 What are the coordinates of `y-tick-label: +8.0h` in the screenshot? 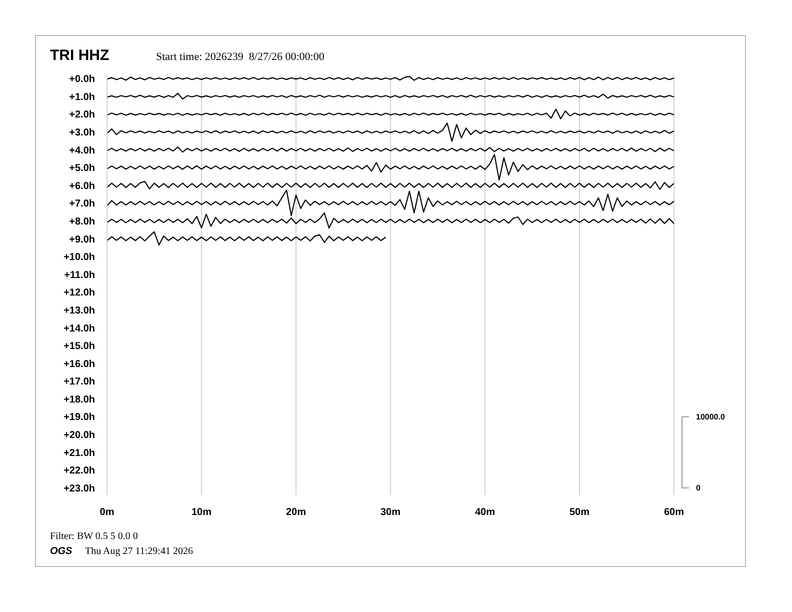 It's located at (82, 222).